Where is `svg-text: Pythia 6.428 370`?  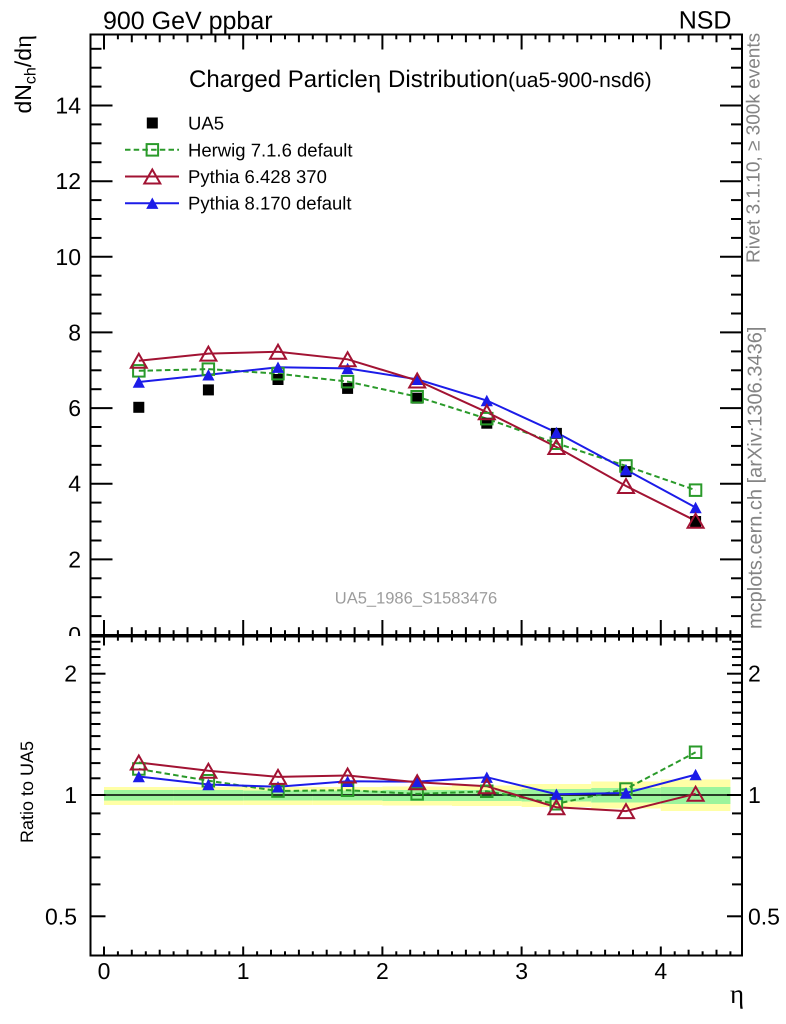
svg-text: Pythia 6.428 370 is located at coordinates (257, 176).